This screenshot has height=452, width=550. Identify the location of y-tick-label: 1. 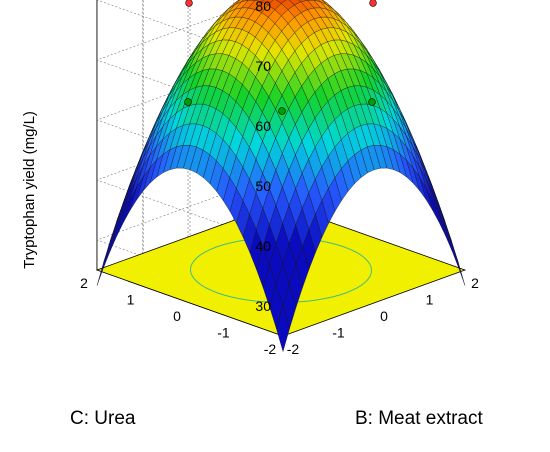
(131, 300).